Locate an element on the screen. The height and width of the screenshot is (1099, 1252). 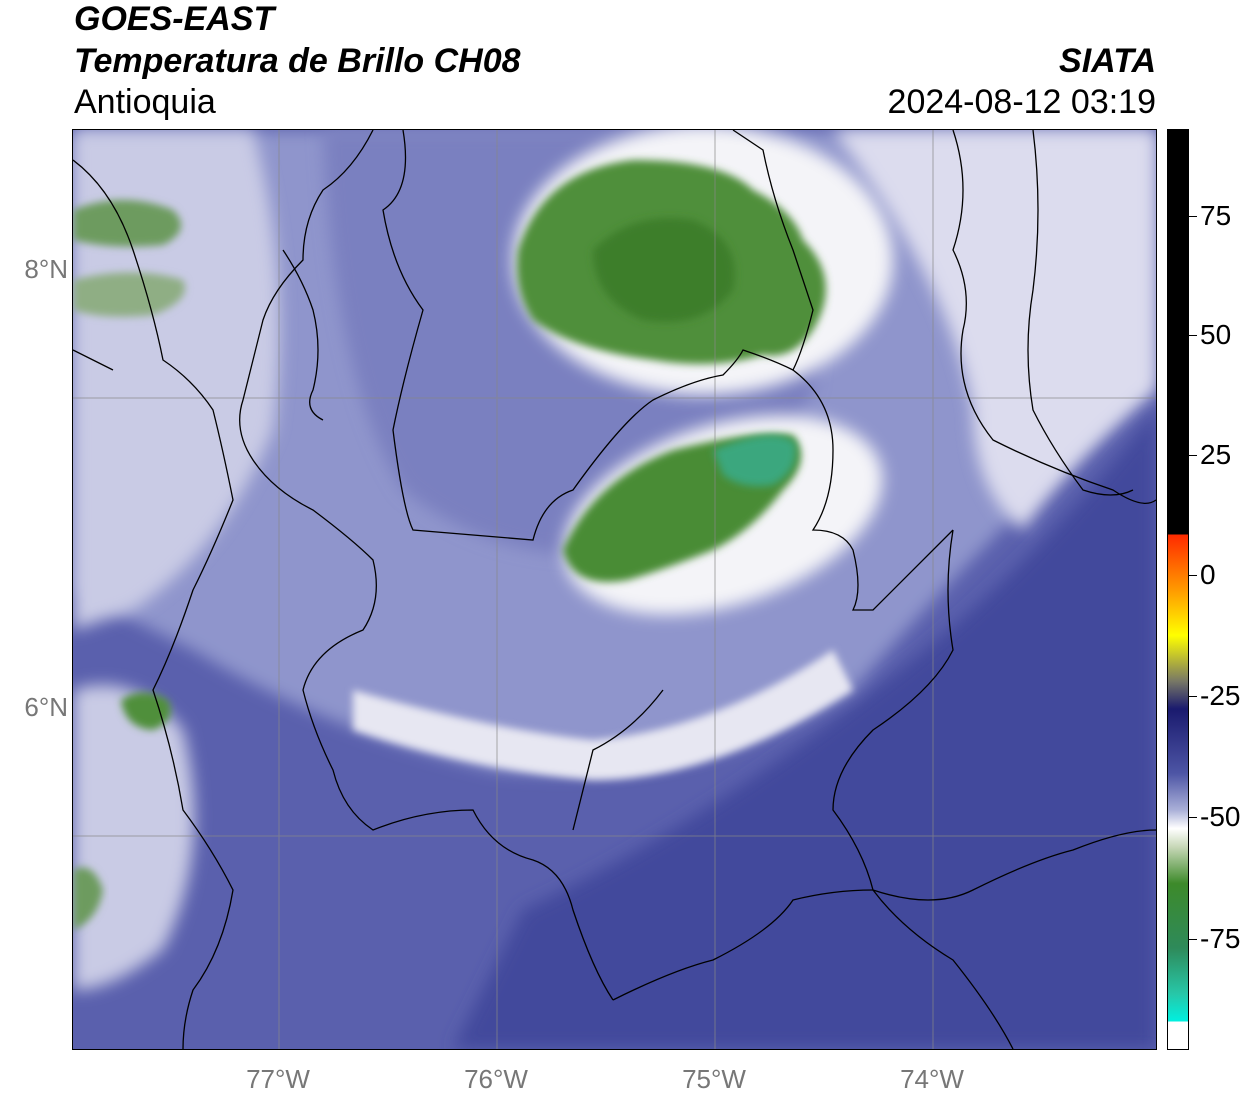
cloud-arc is located at coordinates (603, 715).